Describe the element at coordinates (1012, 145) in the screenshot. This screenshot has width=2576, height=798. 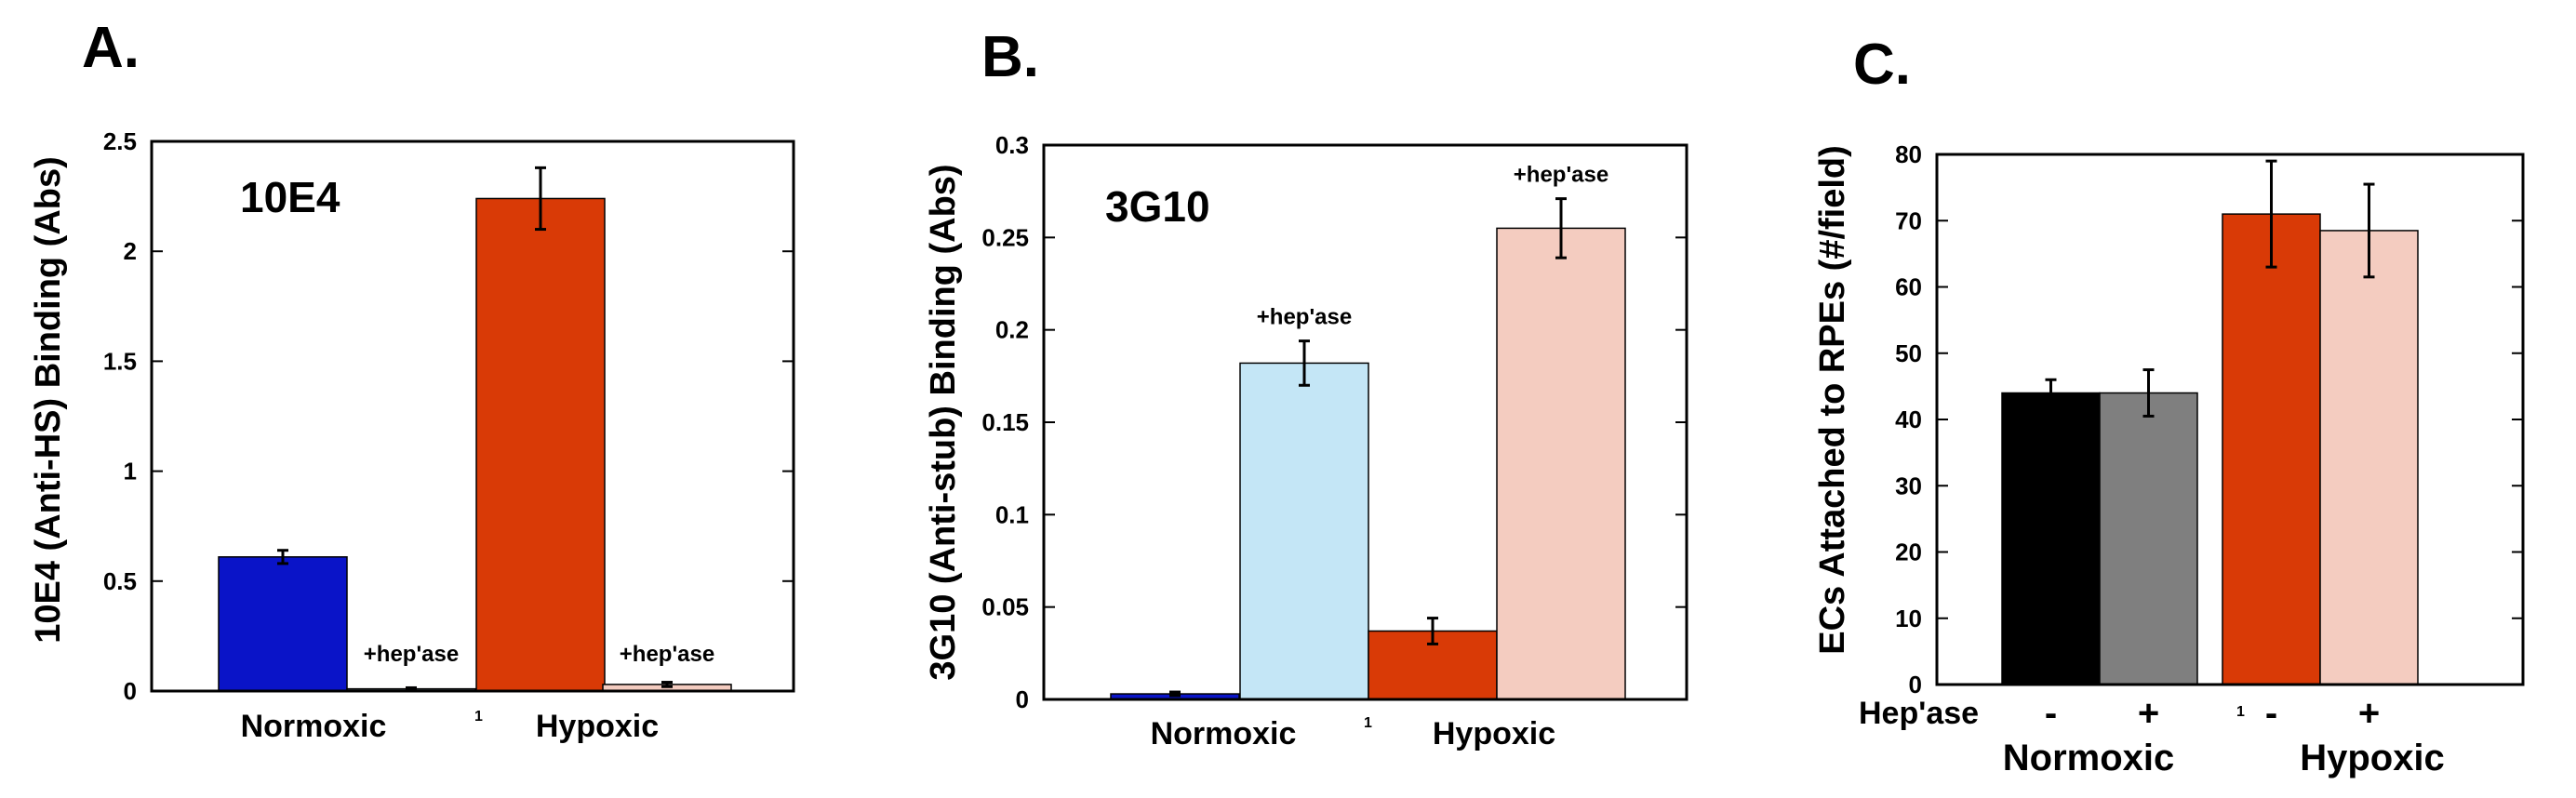
I see `panel-b-ytick-label: 0.3` at that location.